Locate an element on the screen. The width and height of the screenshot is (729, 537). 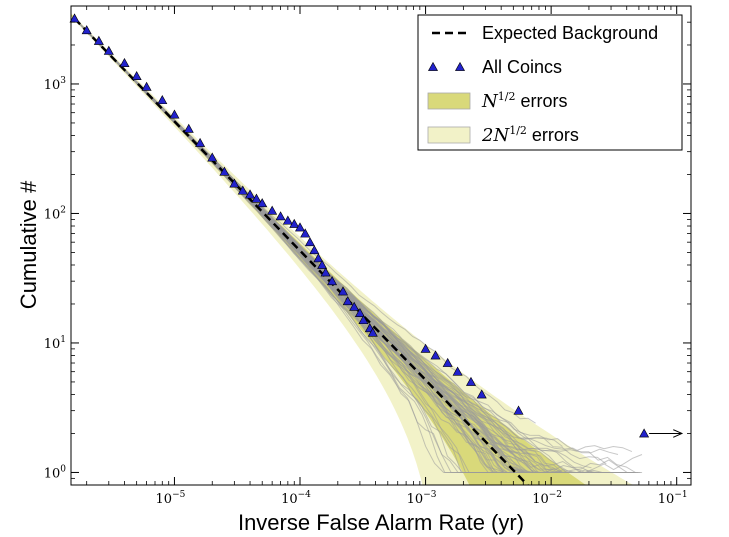
x-tick-label: 10⁻⁵ is located at coordinates (171, 498).